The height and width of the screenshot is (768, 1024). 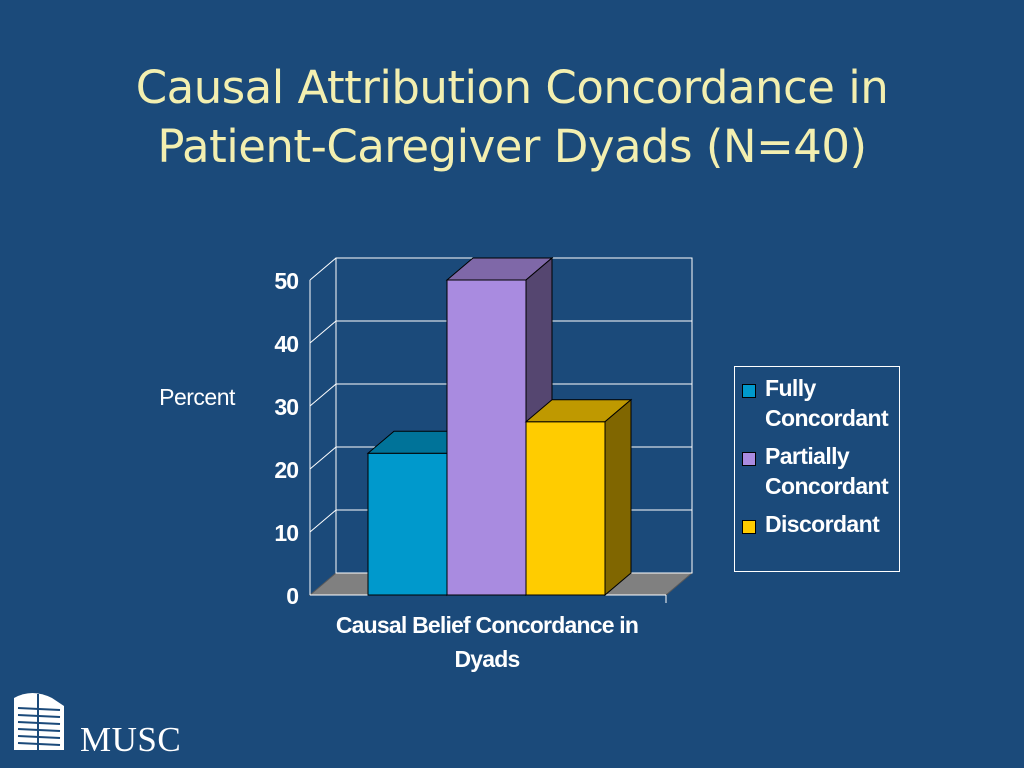 I want to click on bar-side-discordant, so click(x=618, y=497).